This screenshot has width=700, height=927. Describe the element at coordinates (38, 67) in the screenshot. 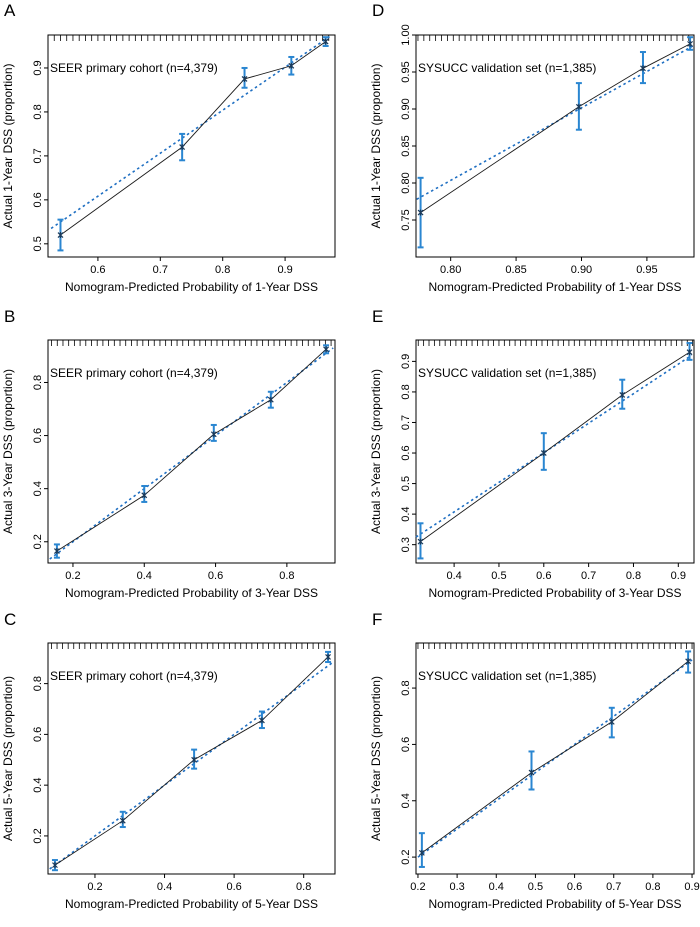

I see `y-tick-label: 0.9` at that location.